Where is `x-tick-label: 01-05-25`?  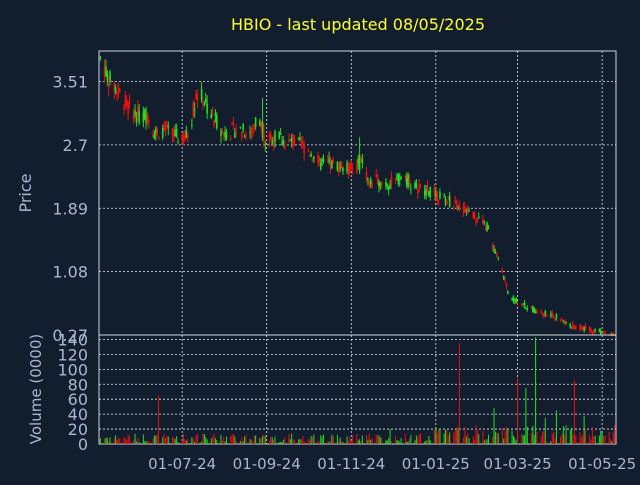
x-tick-label: 01-05-25 is located at coordinates (602, 464).